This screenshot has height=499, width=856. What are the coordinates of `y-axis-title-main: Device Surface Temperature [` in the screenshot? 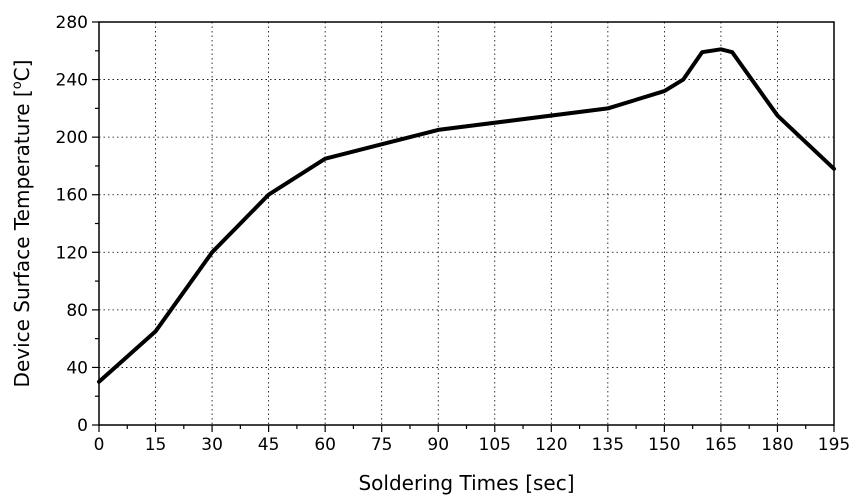 It's located at (22, 238).